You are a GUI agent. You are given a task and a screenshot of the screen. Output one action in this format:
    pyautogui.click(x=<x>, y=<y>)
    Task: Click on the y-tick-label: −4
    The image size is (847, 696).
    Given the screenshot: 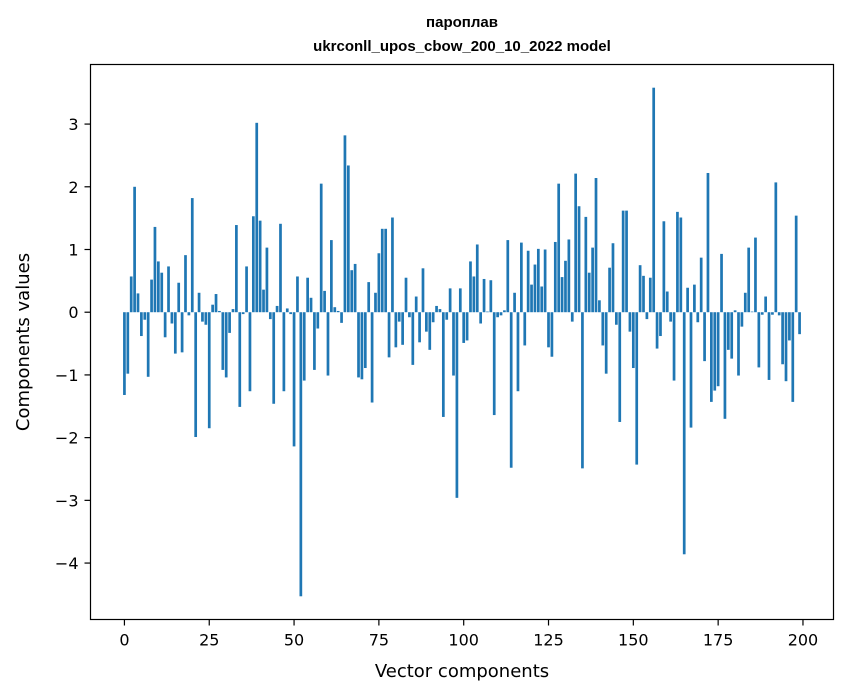 What is the action you would take?
    pyautogui.click(x=67, y=563)
    